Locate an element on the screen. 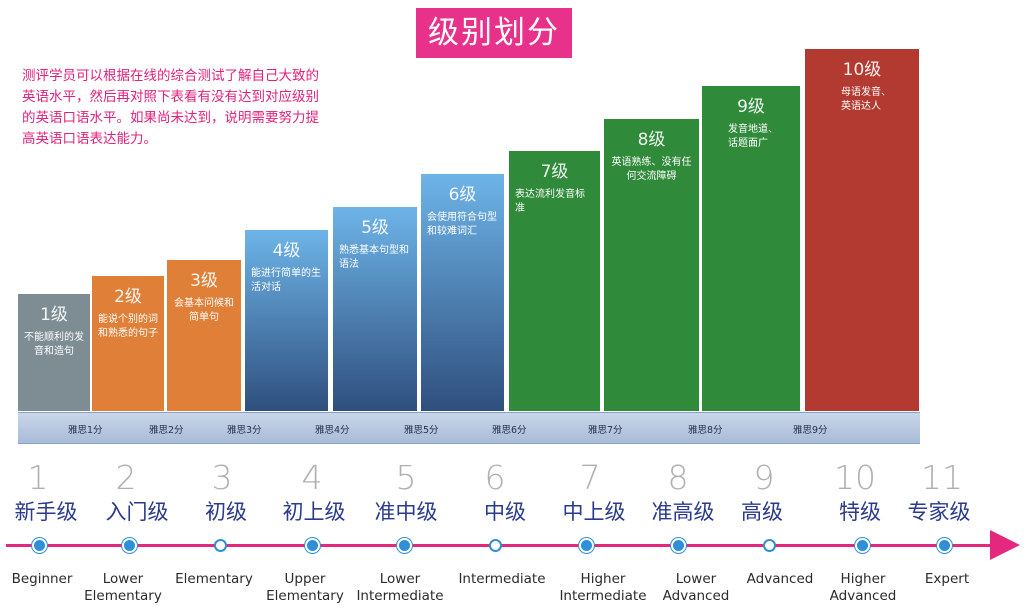 The width and height of the screenshot is (1028, 608). scale-number: 6 is located at coordinates (495, 477).